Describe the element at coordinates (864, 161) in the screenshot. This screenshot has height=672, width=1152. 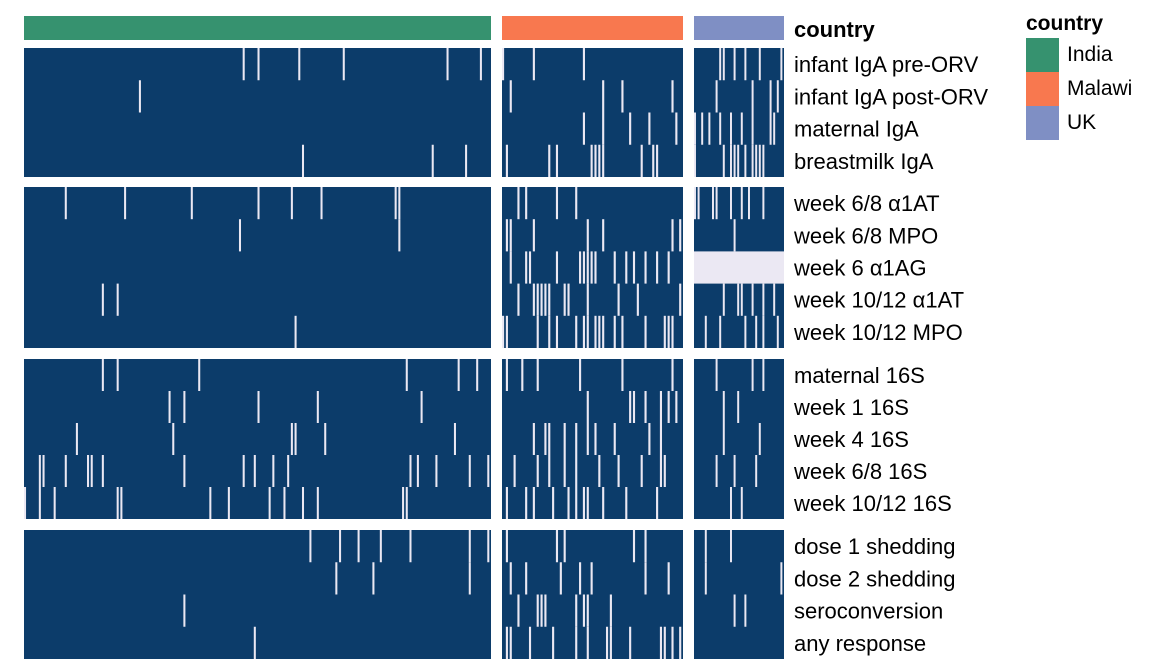
I see `row-label: breastmilk IgA` at that location.